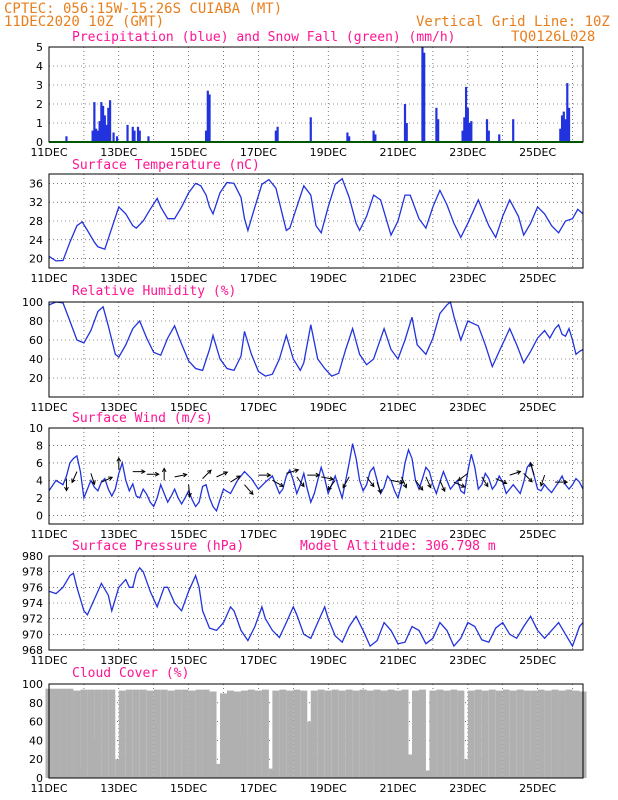 The image size is (618, 800). What do you see at coordinates (143, 9) in the screenshot?
I see `station-header: CPTEC: 056:15W-15:26S CUIABA (MT)` at bounding box center [143, 9].